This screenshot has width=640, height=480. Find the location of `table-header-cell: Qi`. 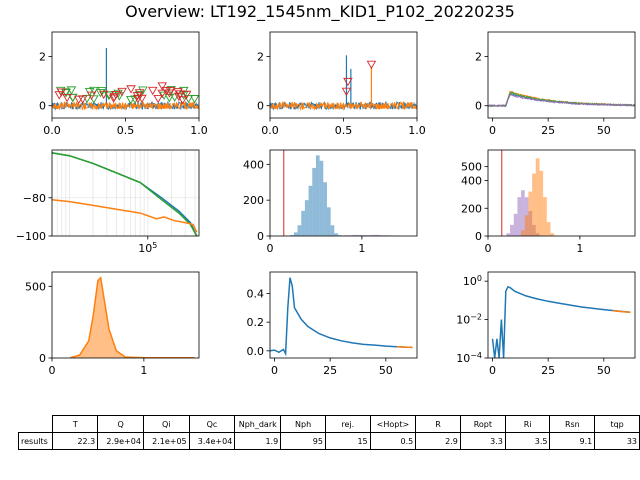

table-header-cell: Qi is located at coordinates (166, 424).